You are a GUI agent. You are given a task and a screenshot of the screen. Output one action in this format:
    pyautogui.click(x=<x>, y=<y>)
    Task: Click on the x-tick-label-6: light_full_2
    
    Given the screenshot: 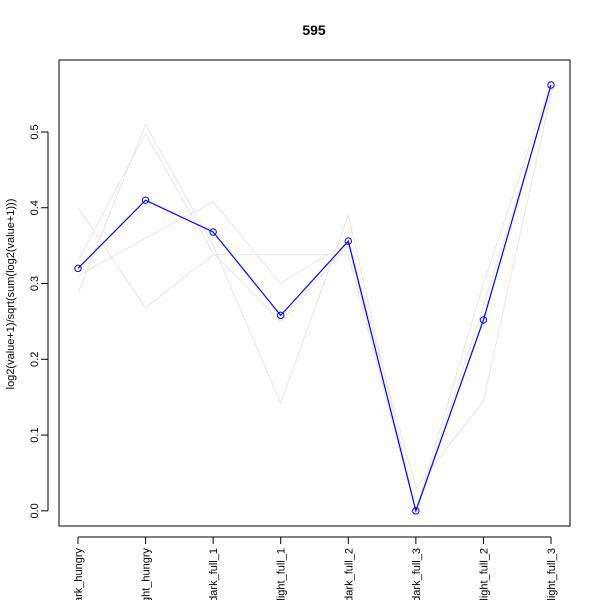 What is the action you would take?
    pyautogui.click(x=484, y=574)
    